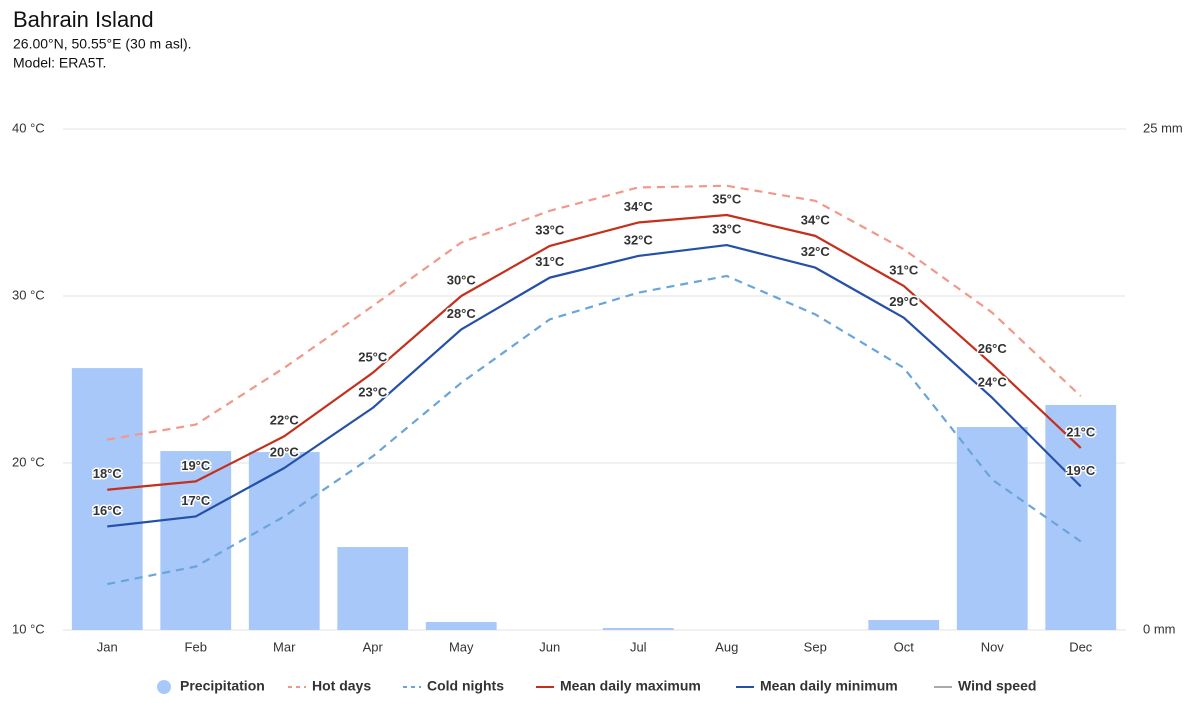  Describe the element at coordinates (284, 646) in the screenshot. I see `x-tick-label: Mar` at that location.